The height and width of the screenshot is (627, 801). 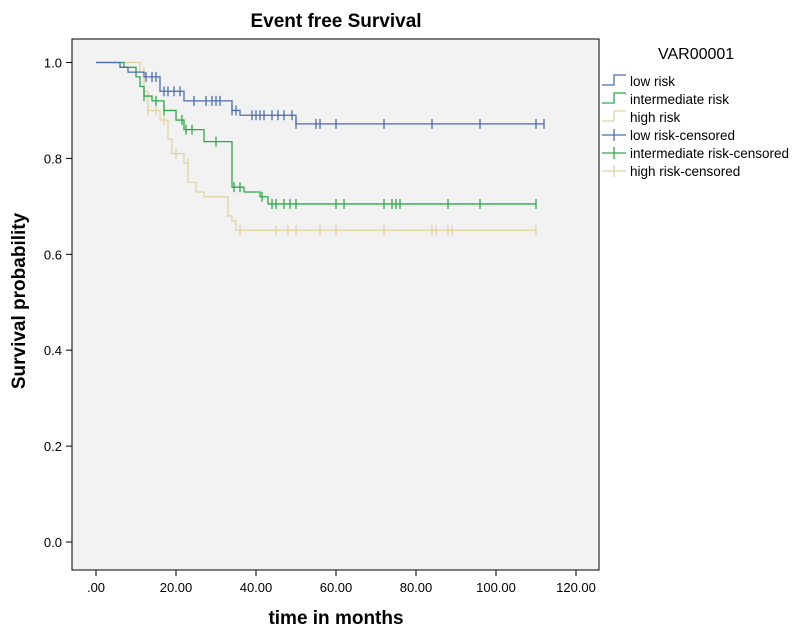 I want to click on y-tick-label: 1.0, so click(x=53, y=63).